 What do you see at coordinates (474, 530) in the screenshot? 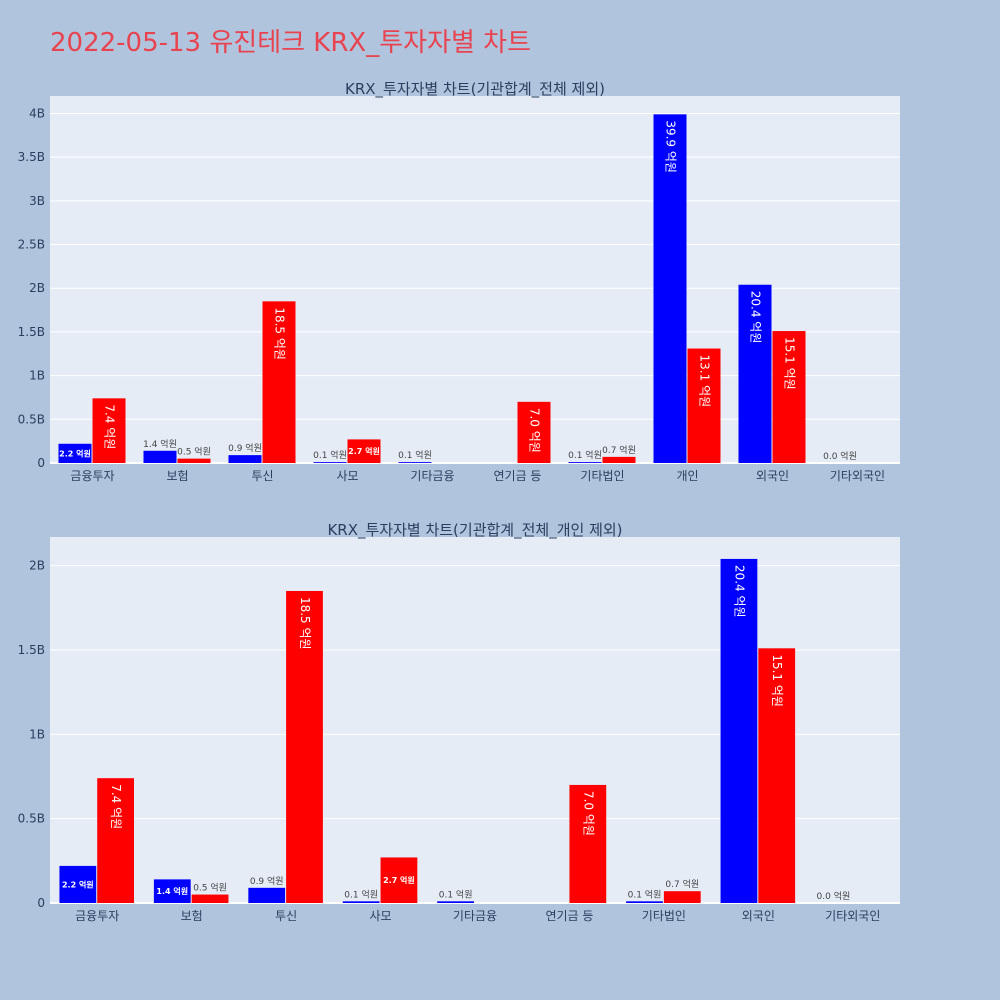
I see `chart-title: KRX_투자자별 차트(기관합계_전체_개인 제외)` at bounding box center [474, 530].